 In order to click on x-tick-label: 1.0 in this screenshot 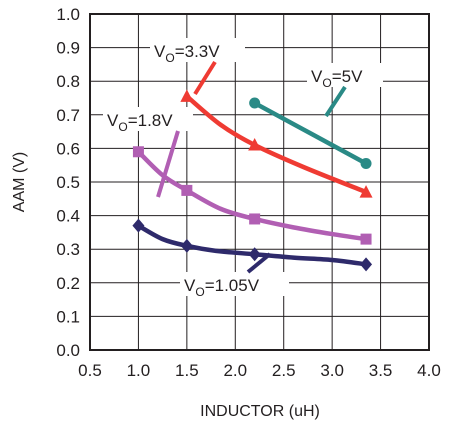, I will do `click(139, 370)`.